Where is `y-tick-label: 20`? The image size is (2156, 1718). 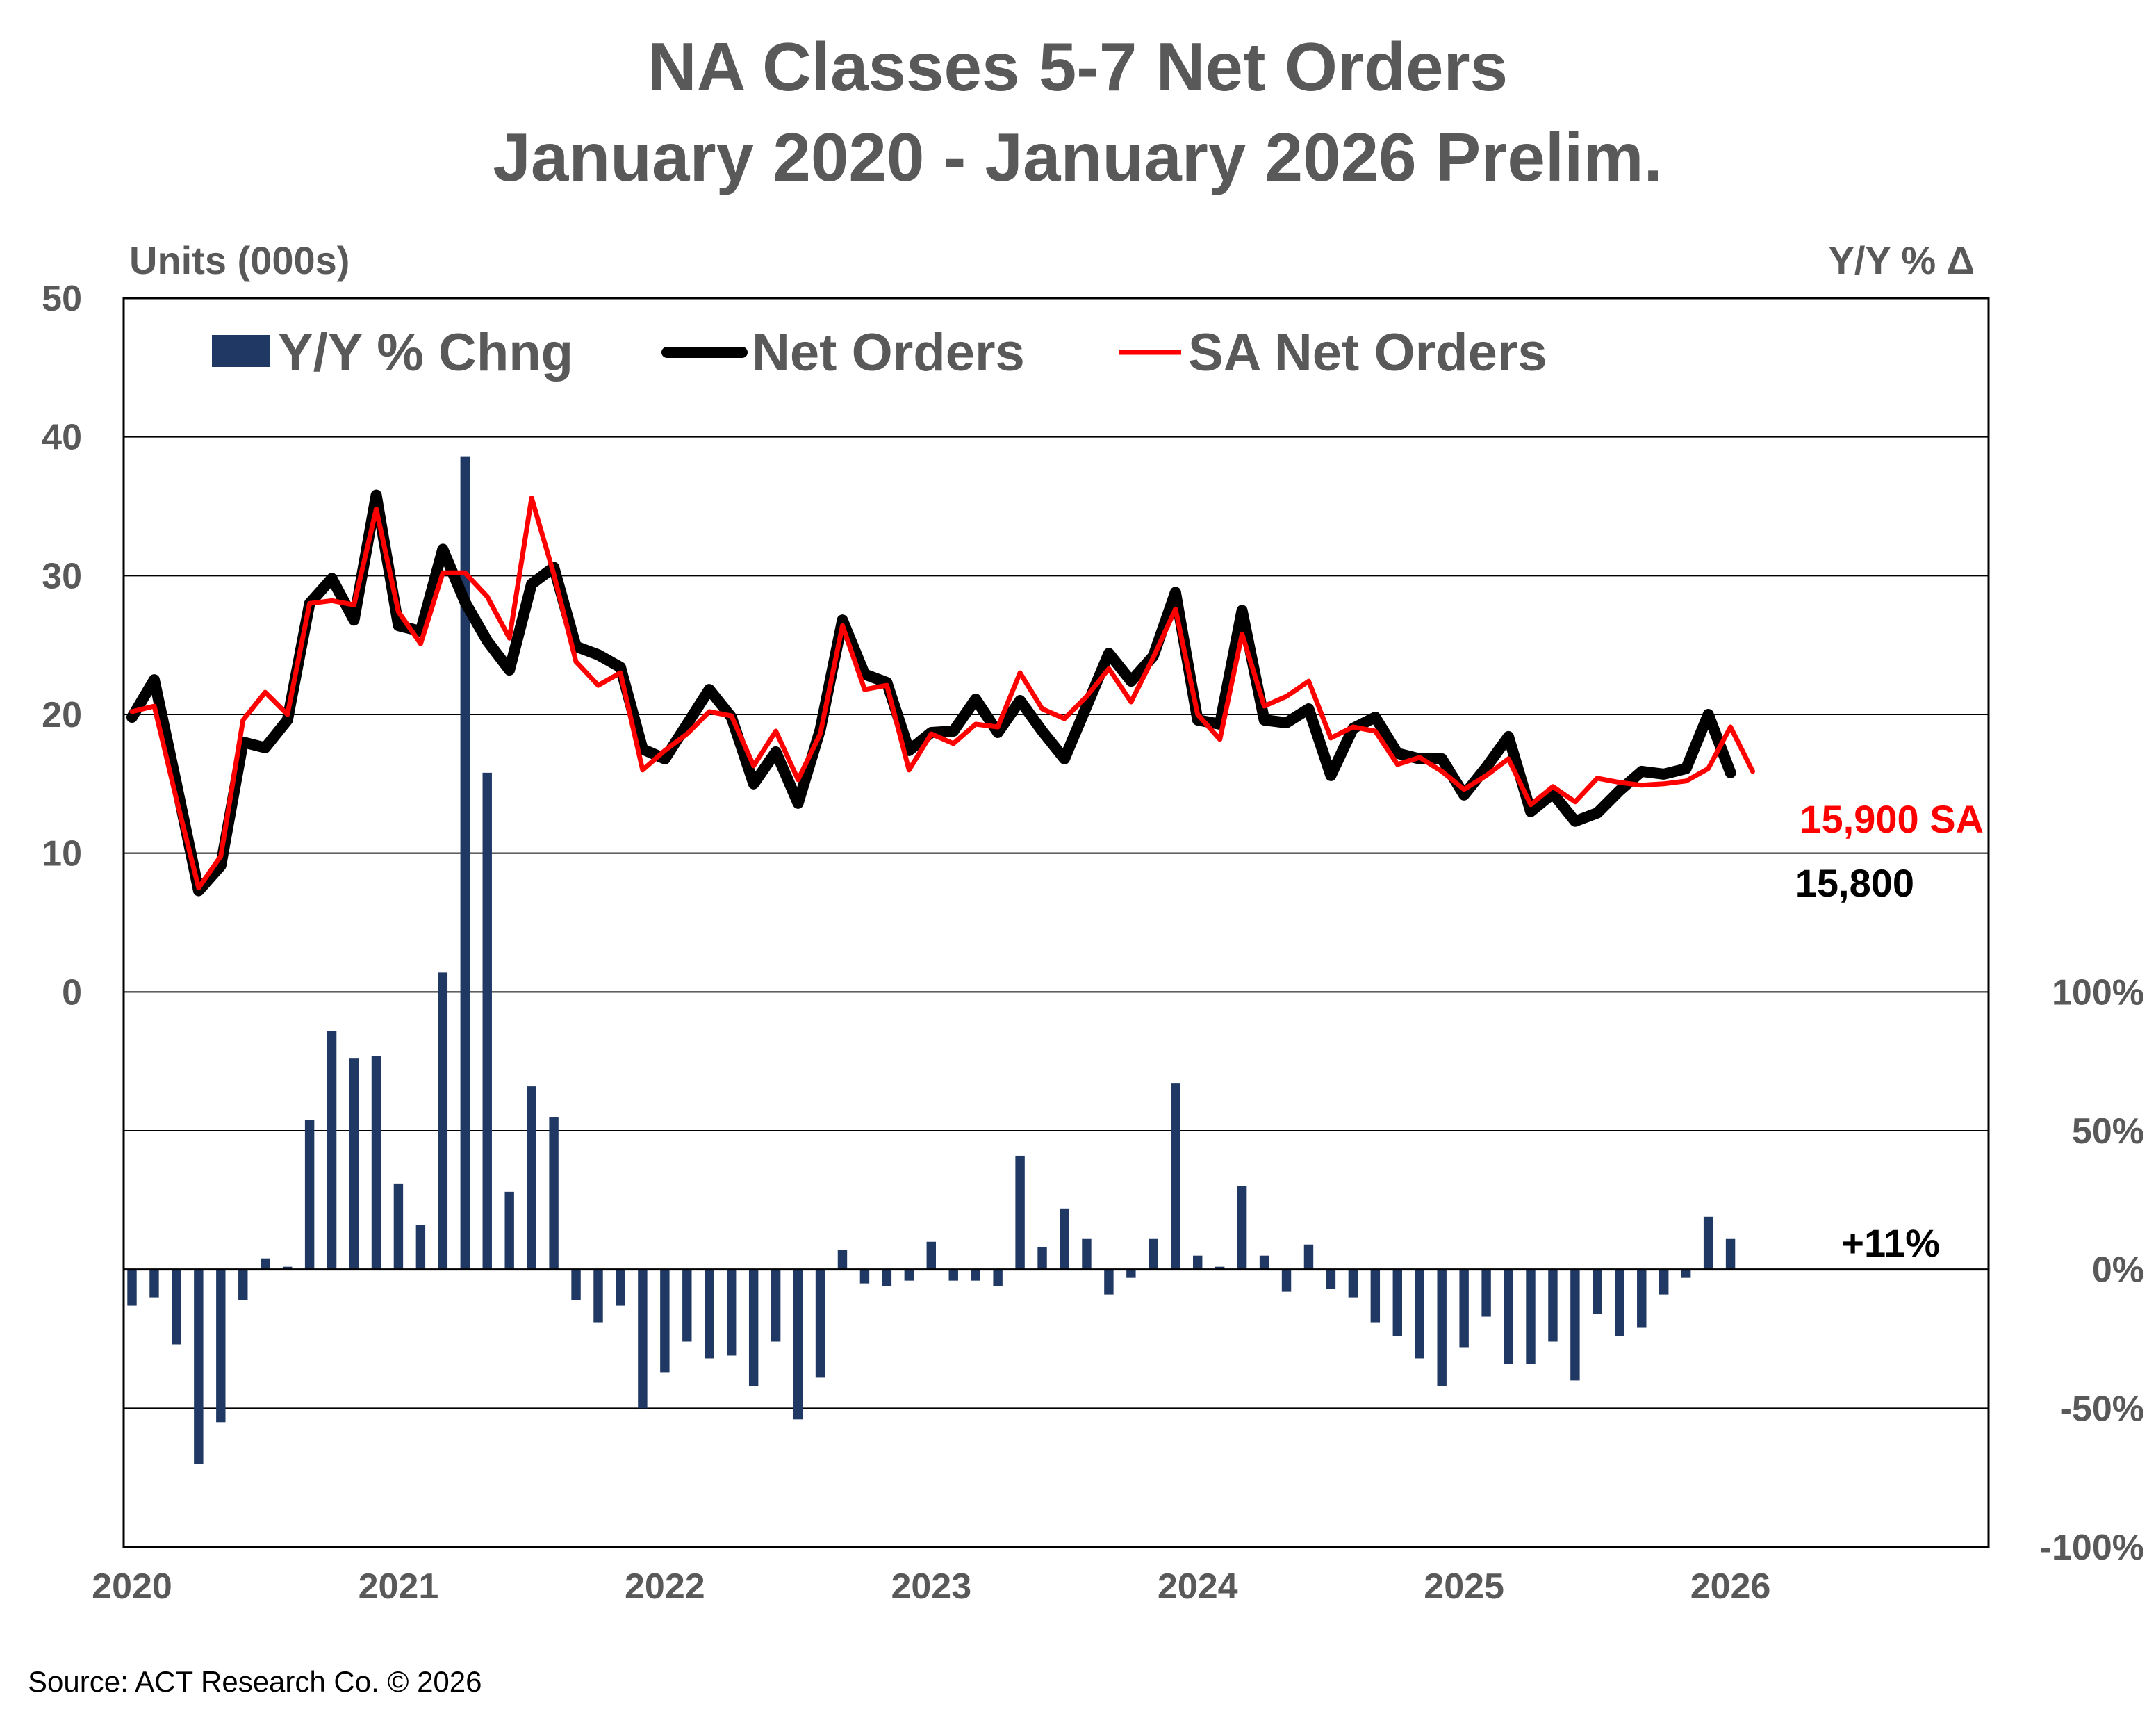
y-tick-label: 20 is located at coordinates (62, 715).